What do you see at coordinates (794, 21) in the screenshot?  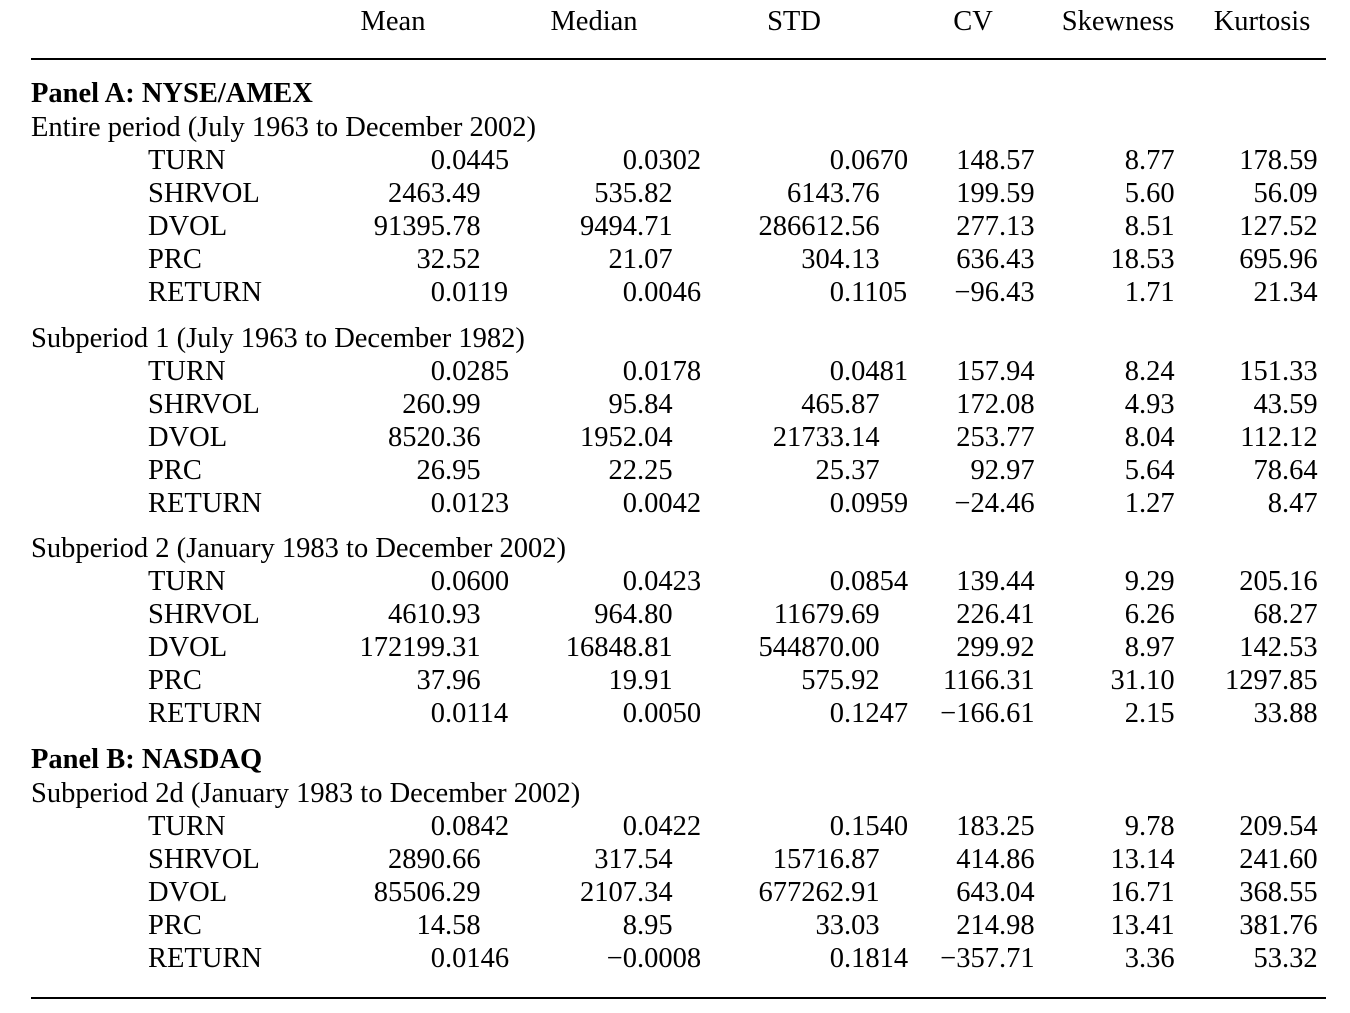 I see `column-header-std: STD` at bounding box center [794, 21].